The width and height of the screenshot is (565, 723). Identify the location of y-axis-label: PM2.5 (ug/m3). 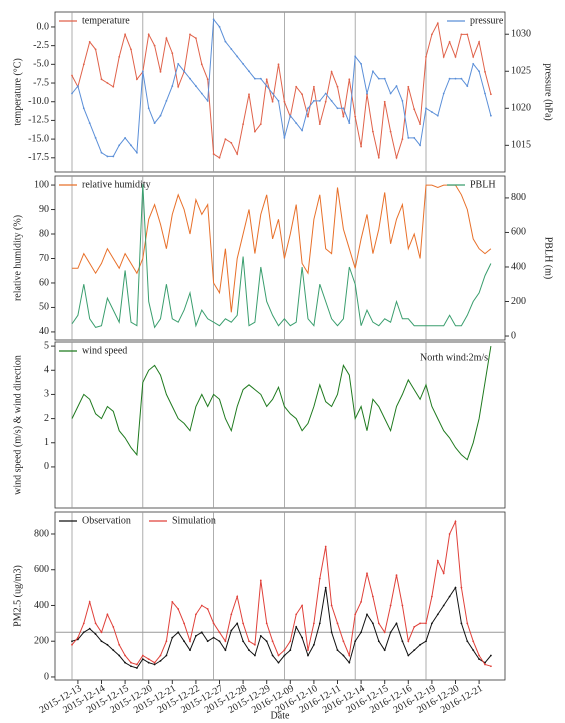
(17, 596).